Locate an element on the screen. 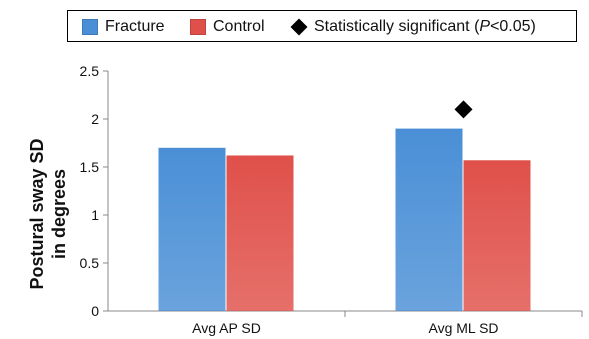  y-tick-label: 2 is located at coordinates (95, 119).